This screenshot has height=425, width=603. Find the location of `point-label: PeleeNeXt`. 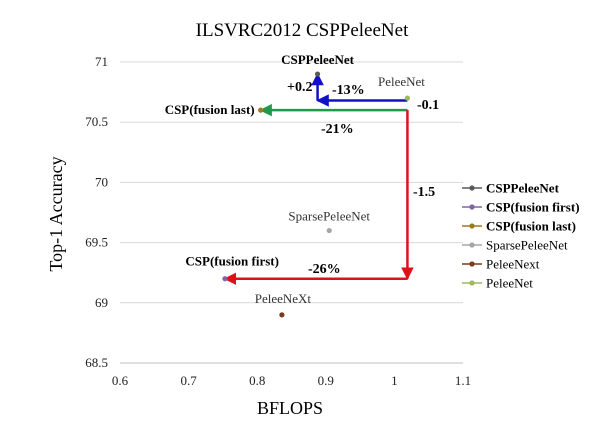

point-label: PeleeNeXt is located at coordinates (283, 298).